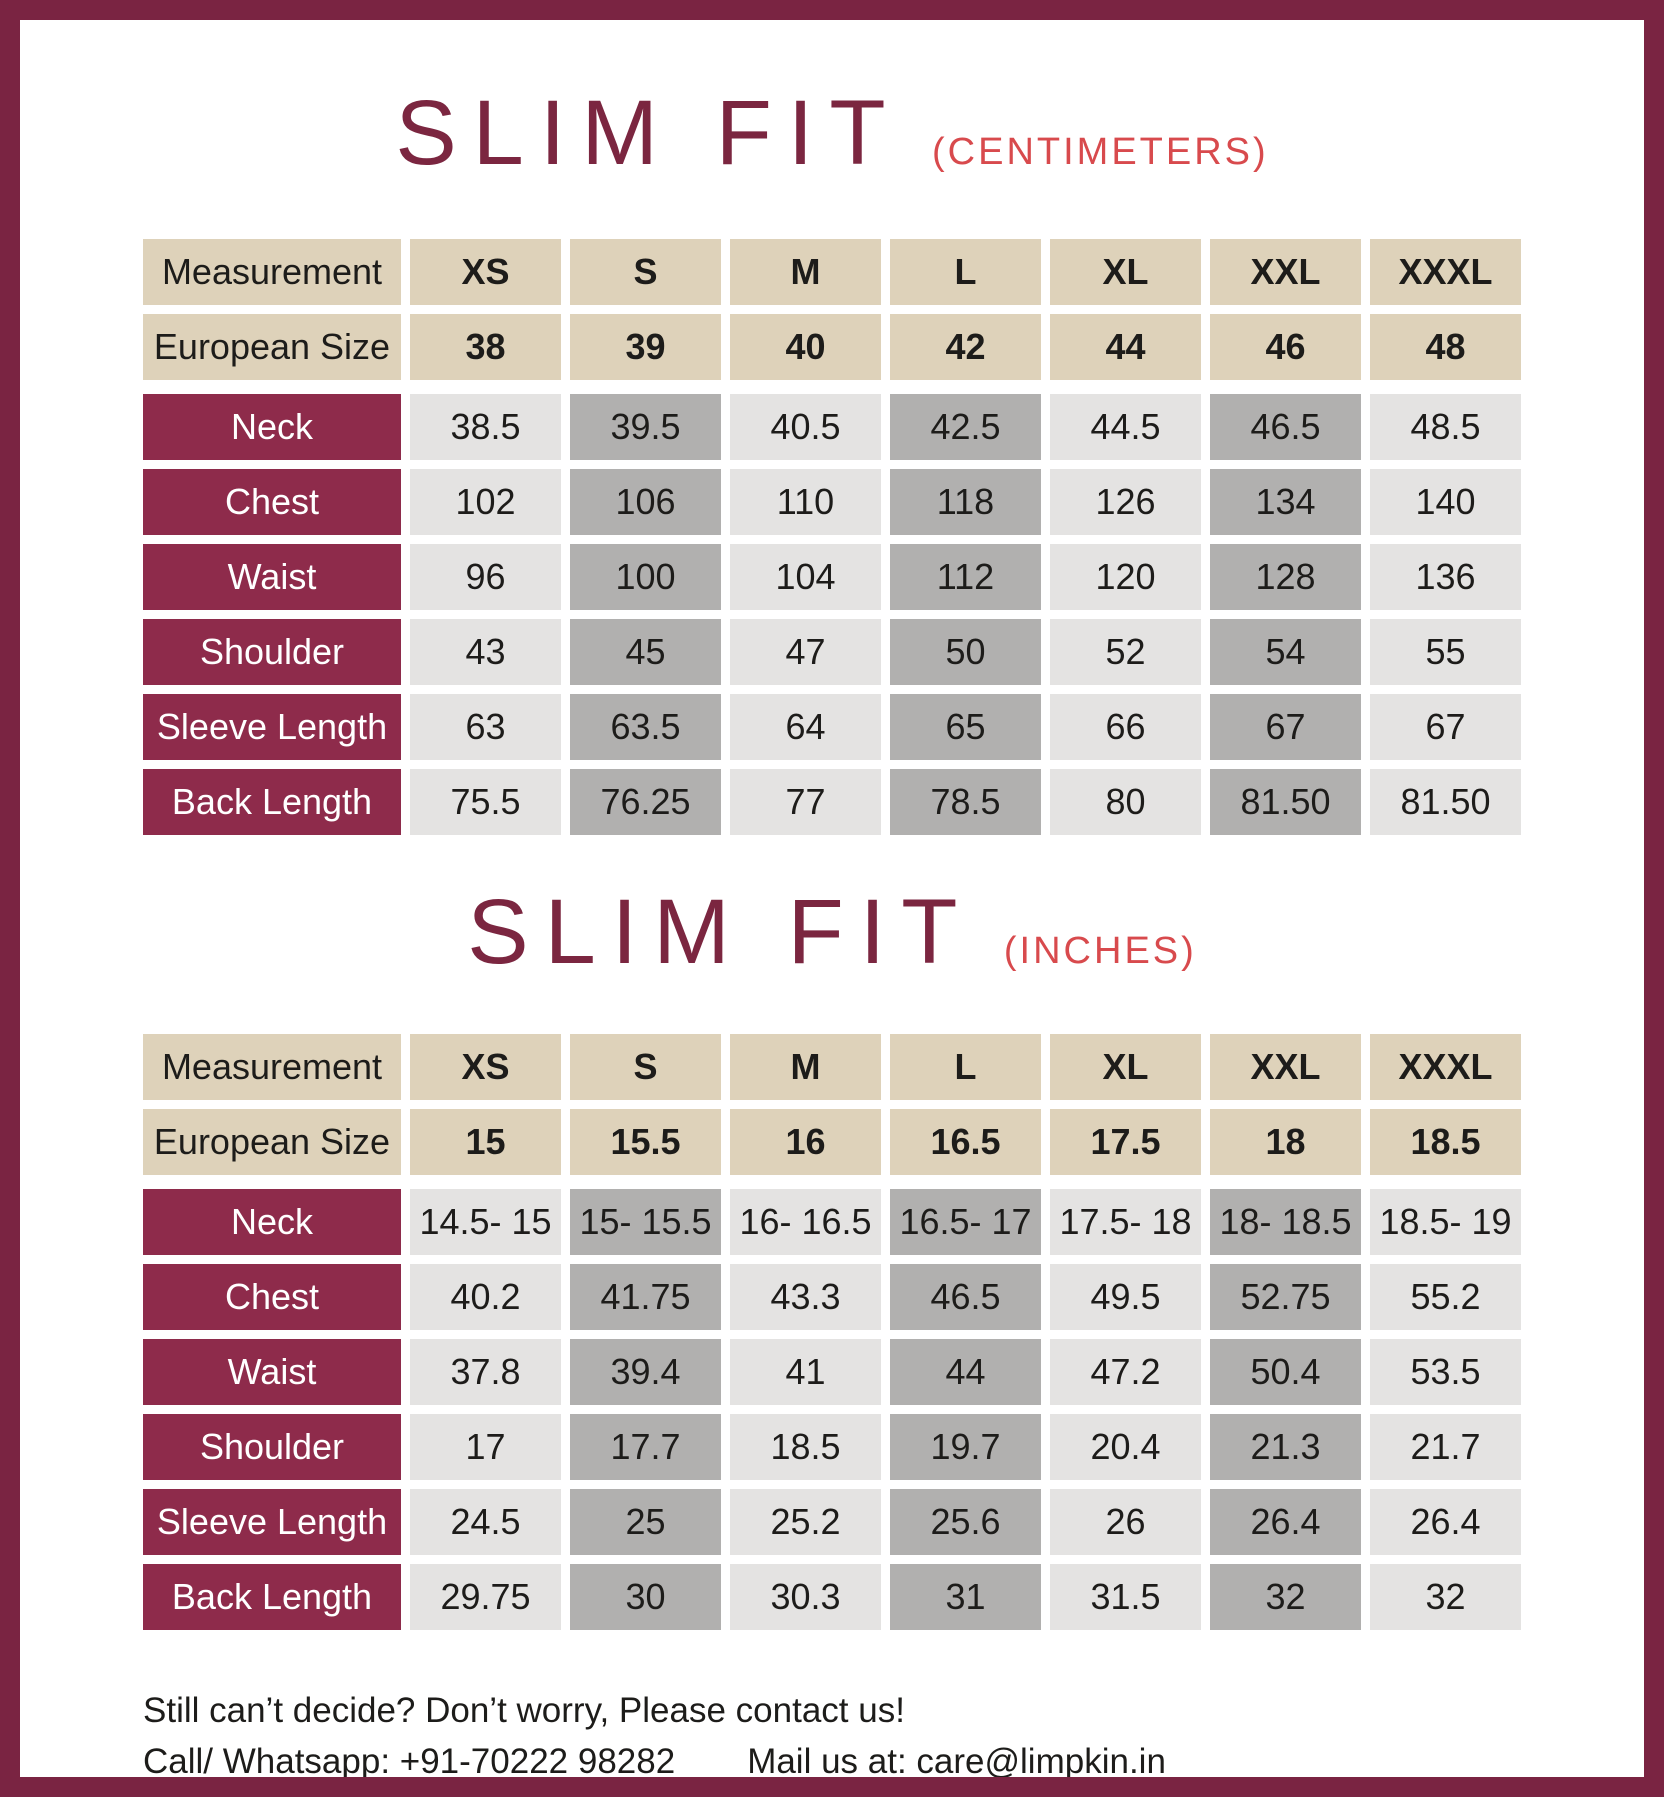 The width and height of the screenshot is (1664, 1797). What do you see at coordinates (272, 1597) in the screenshot?
I see `row-label-cell: Back Length` at bounding box center [272, 1597].